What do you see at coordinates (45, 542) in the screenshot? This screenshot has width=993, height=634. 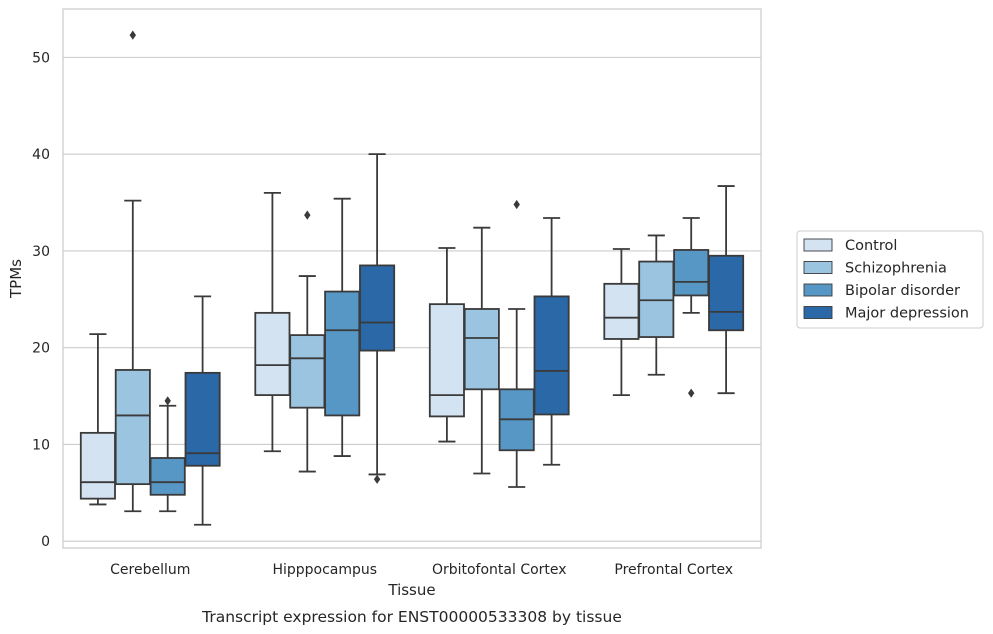 I see `y-tick-label: 0` at bounding box center [45, 542].